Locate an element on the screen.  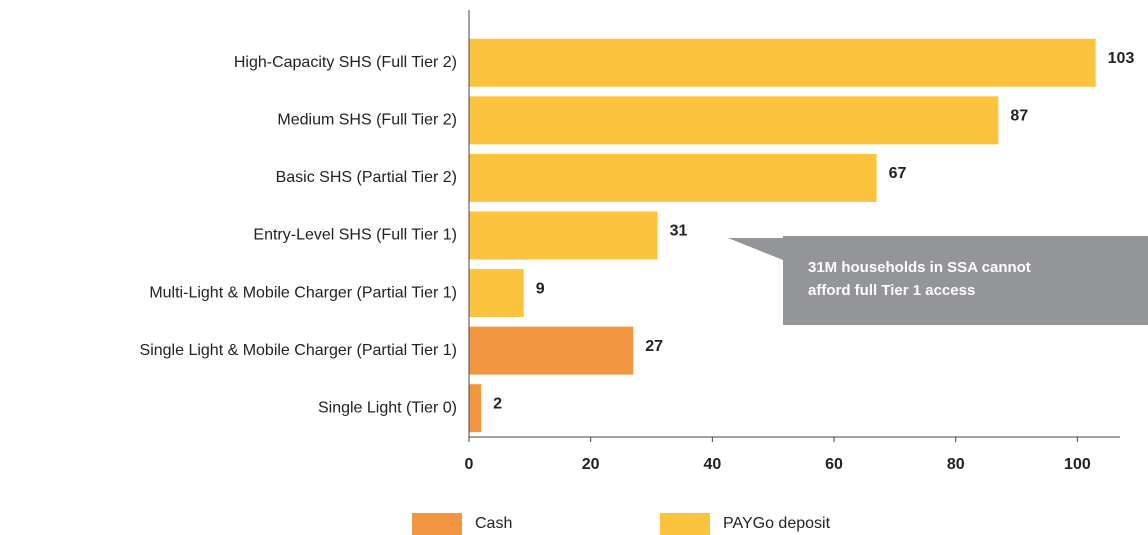
y-tick-label: Single Light (Tier 0) is located at coordinates (387, 407).